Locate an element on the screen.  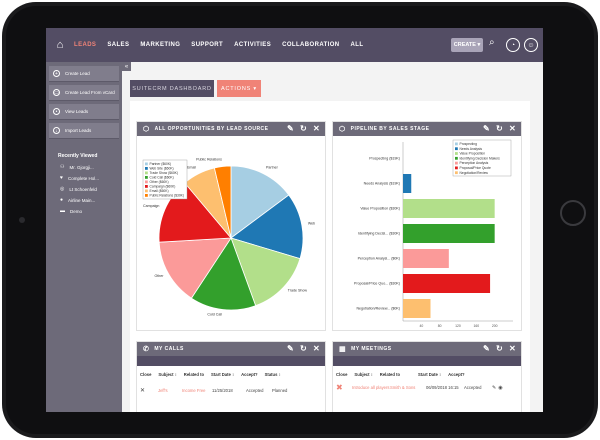
create-button: CREATE ▾ is located at coordinates (467, 45).